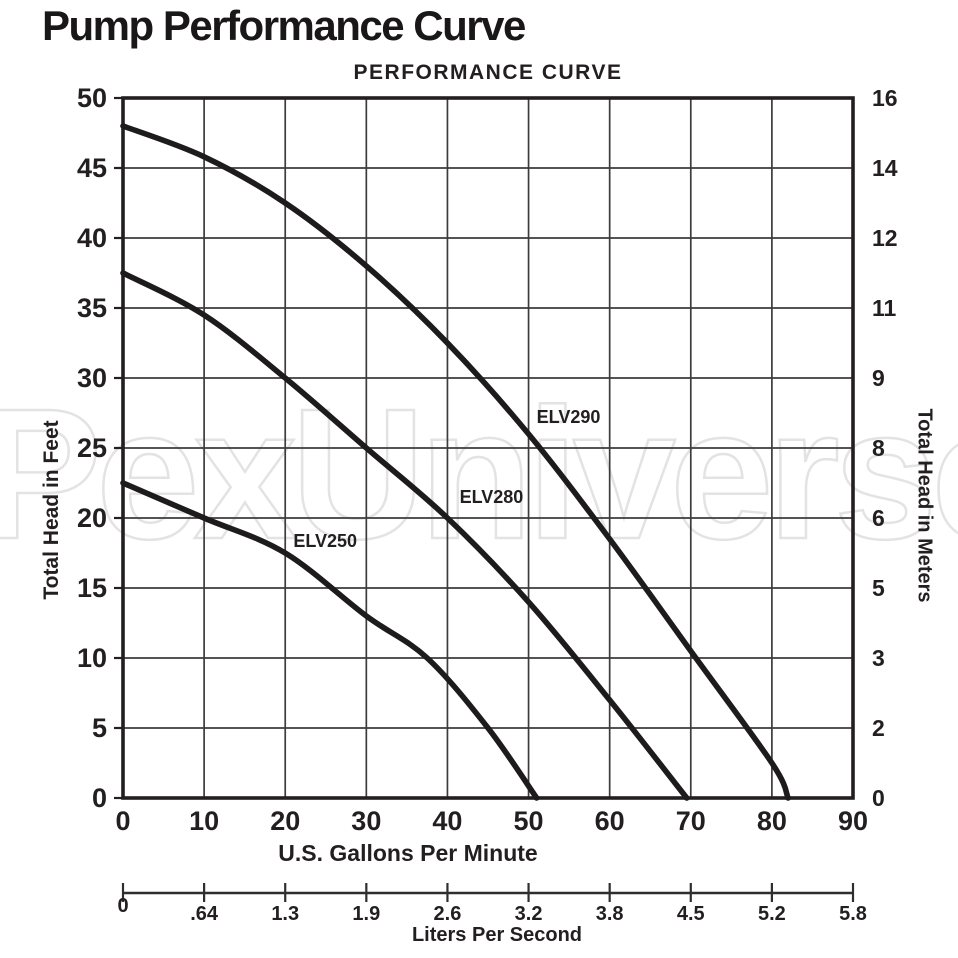 The width and height of the screenshot is (958, 958). I want to click on meters-tick-label: 3, so click(878, 658).